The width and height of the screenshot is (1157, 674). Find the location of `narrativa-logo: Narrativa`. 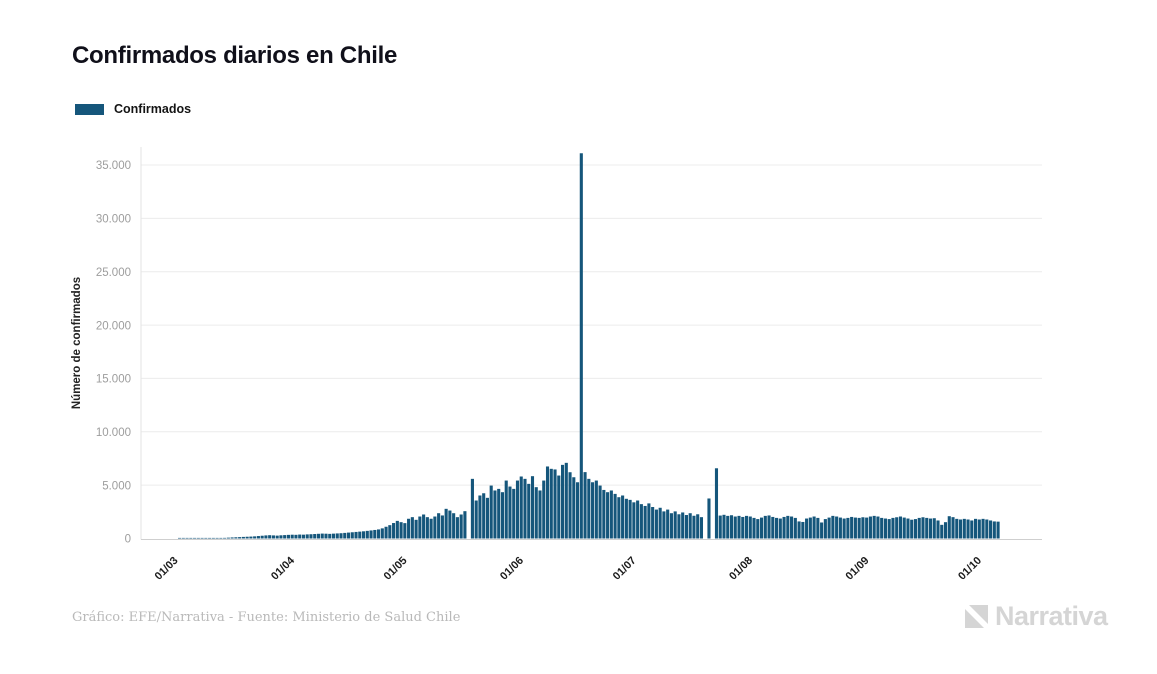

narrativa-logo: Narrativa is located at coordinates (1035, 616).